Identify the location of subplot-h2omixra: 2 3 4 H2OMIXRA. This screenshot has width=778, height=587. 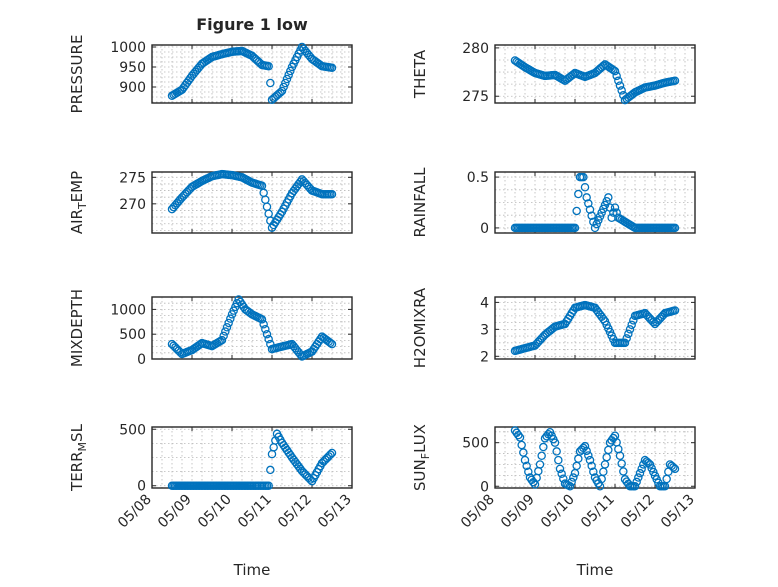
(553, 327).